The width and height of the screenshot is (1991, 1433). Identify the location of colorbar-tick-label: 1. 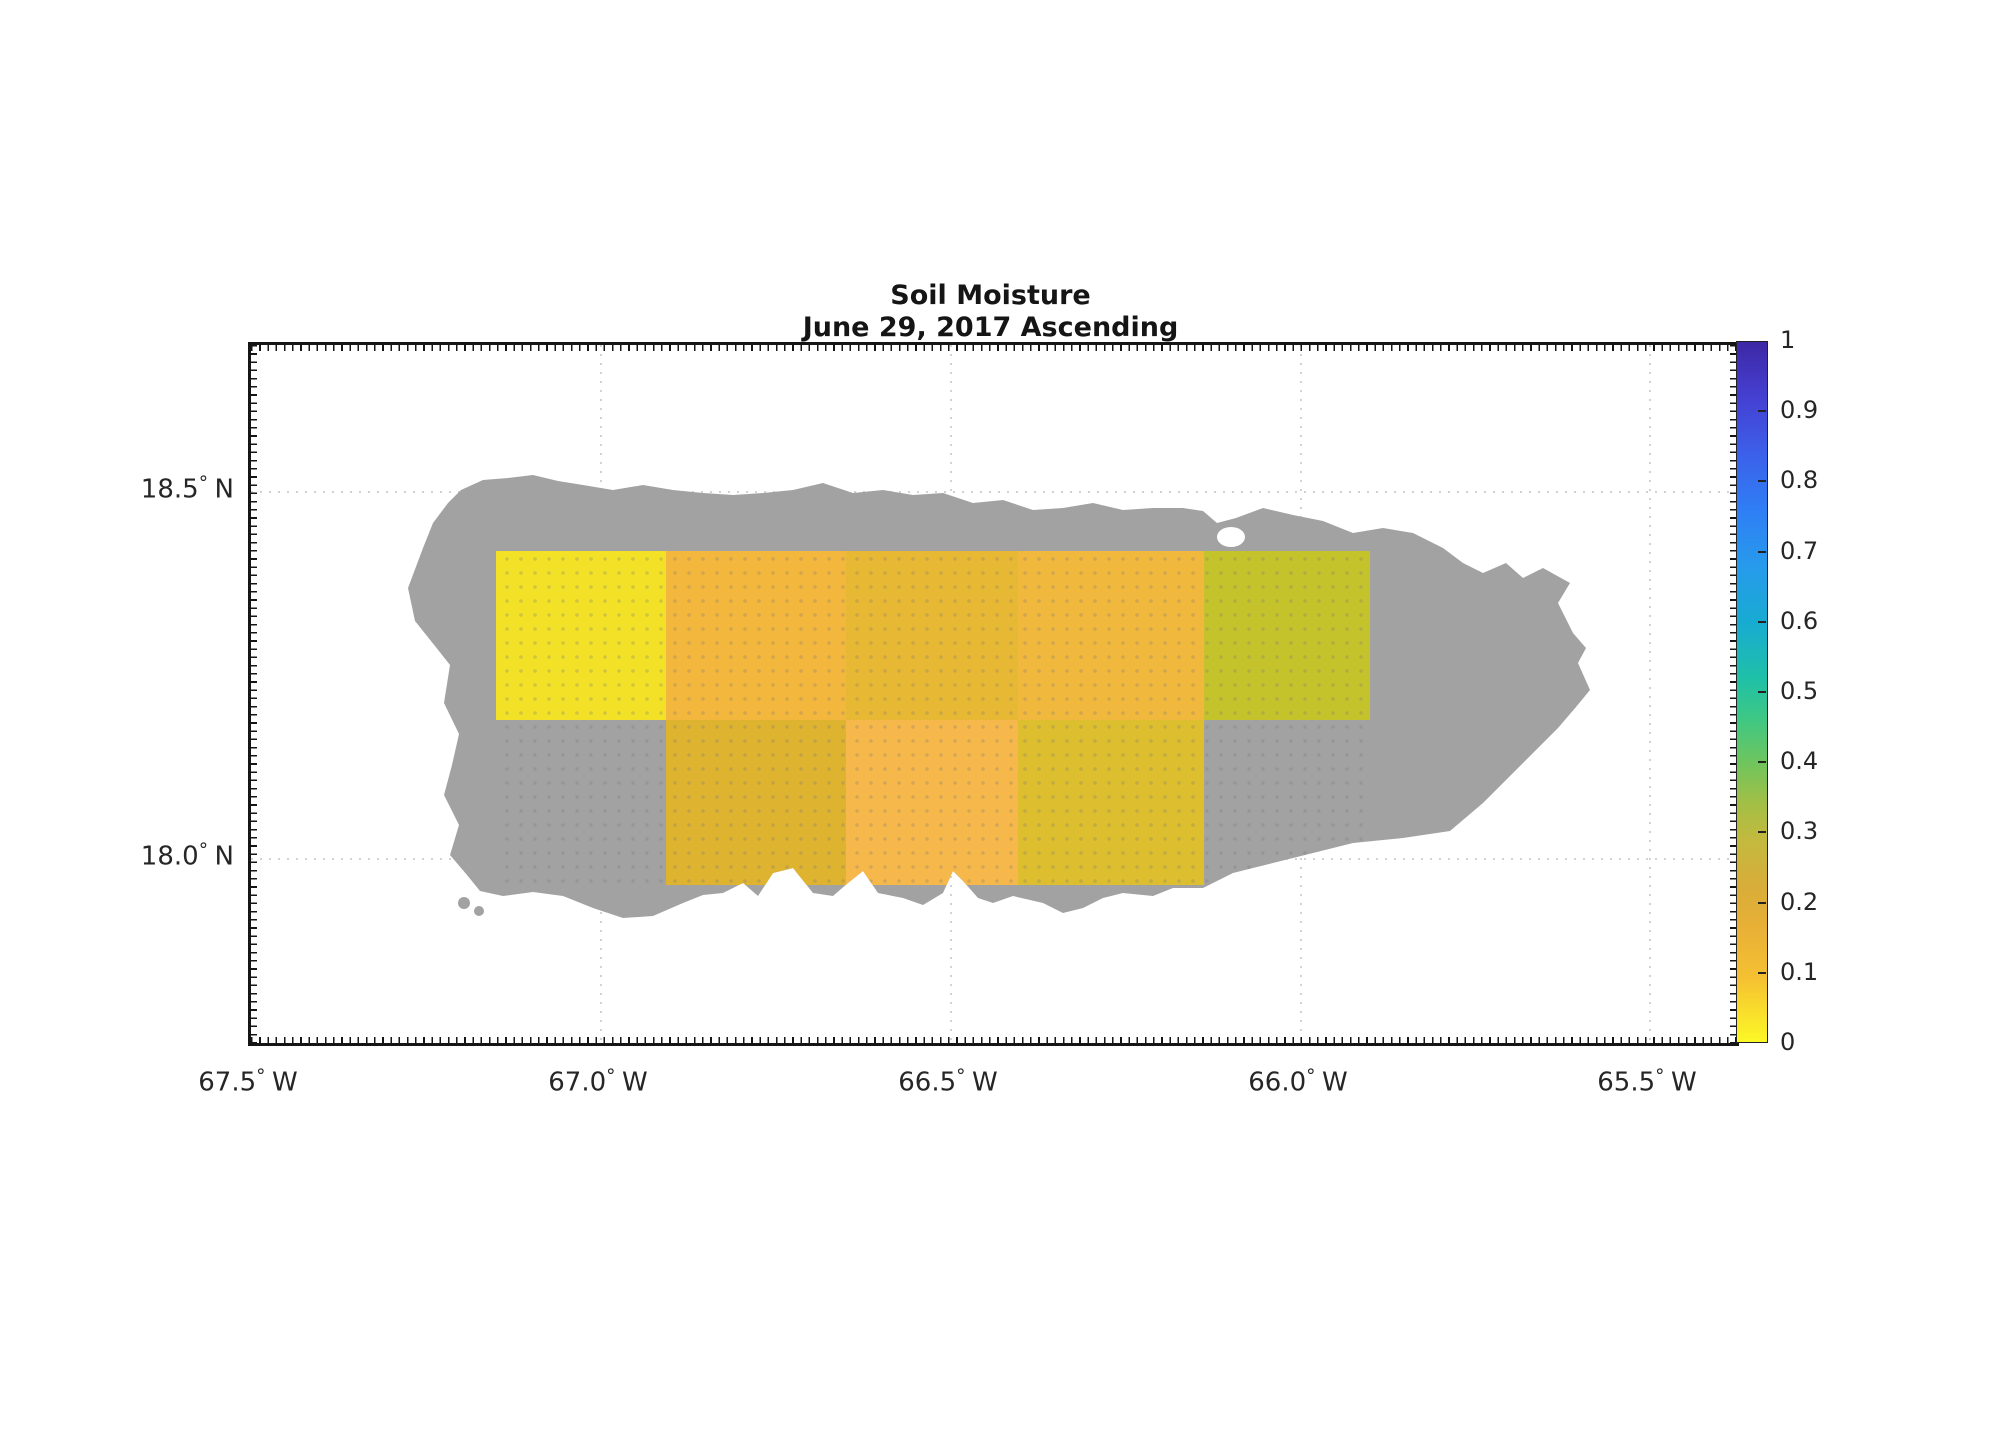
(1788, 340).